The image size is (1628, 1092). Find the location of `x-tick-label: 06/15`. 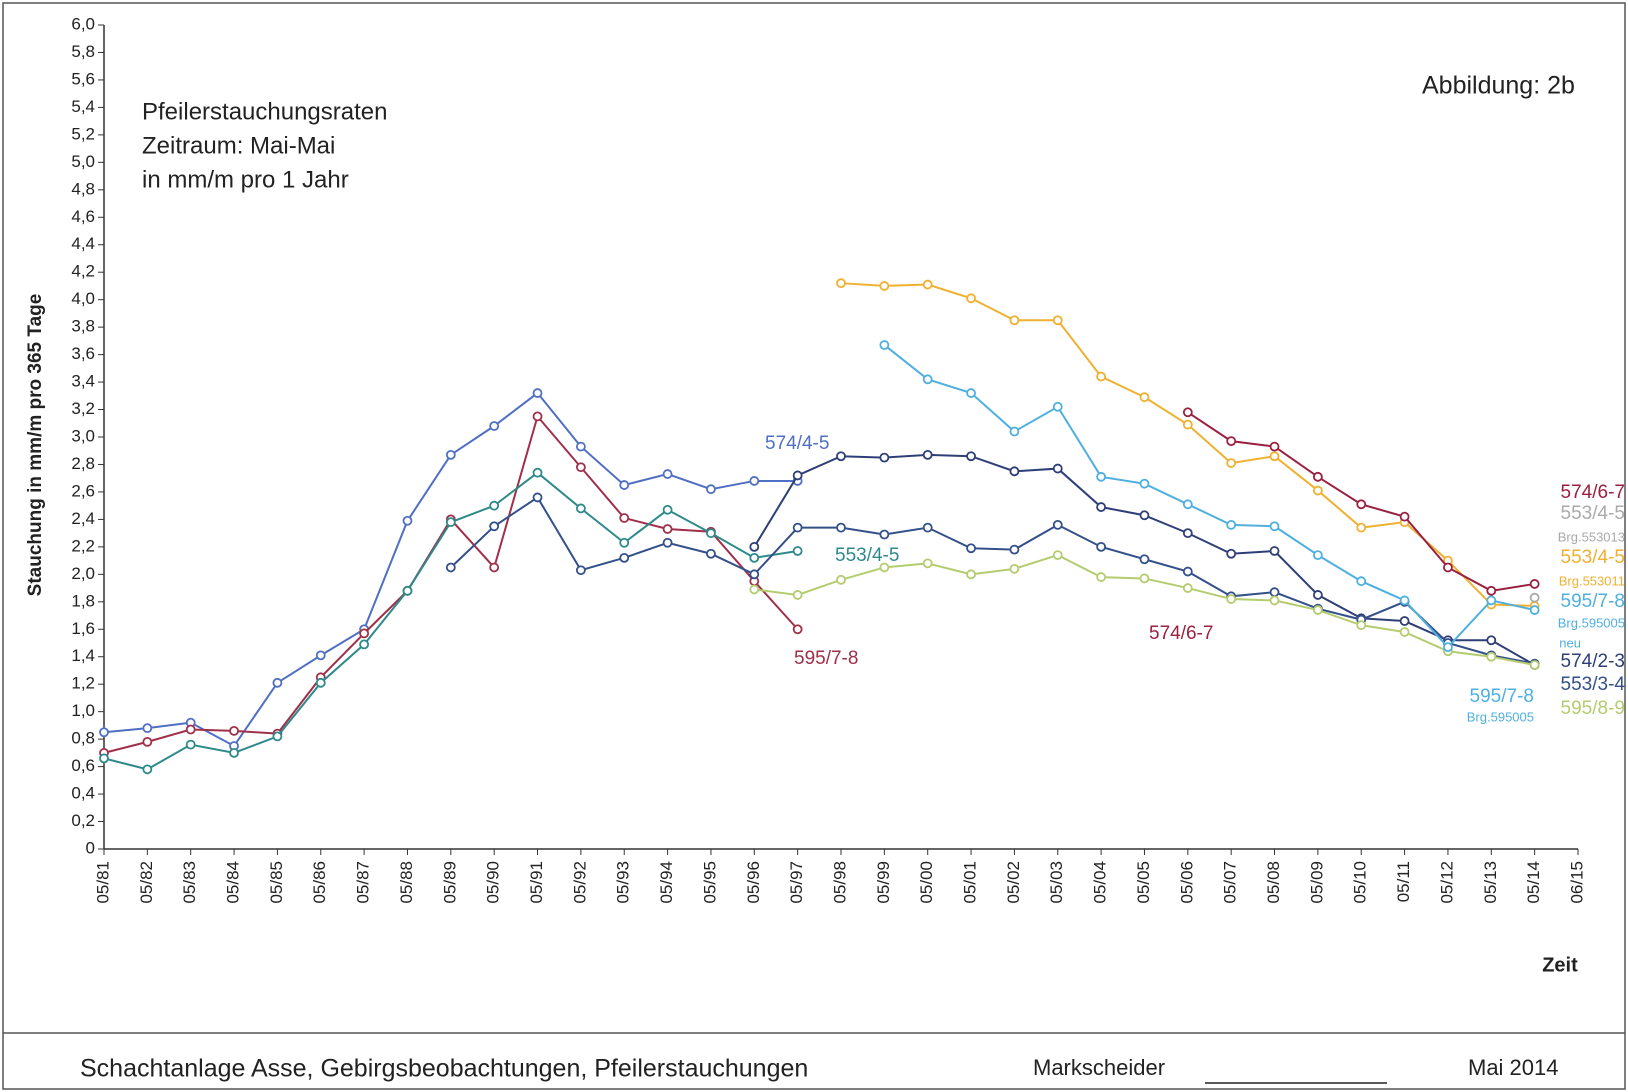

x-tick-label: 06/15 is located at coordinates (1576, 882).